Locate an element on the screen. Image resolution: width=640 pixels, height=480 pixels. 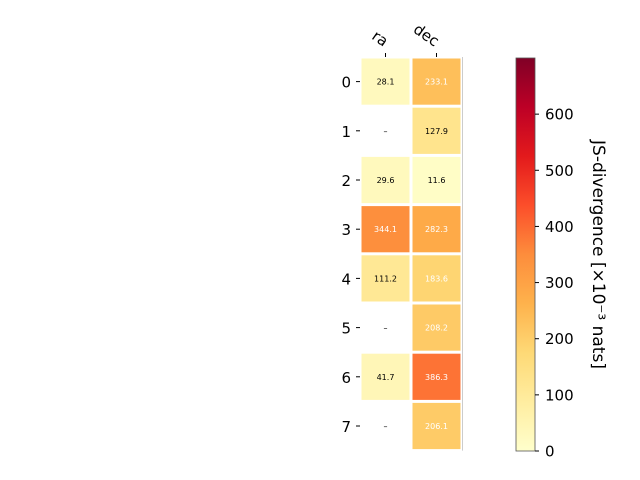
heatmap-cell-label-r5-c1: 208.2 is located at coordinates (436, 328).